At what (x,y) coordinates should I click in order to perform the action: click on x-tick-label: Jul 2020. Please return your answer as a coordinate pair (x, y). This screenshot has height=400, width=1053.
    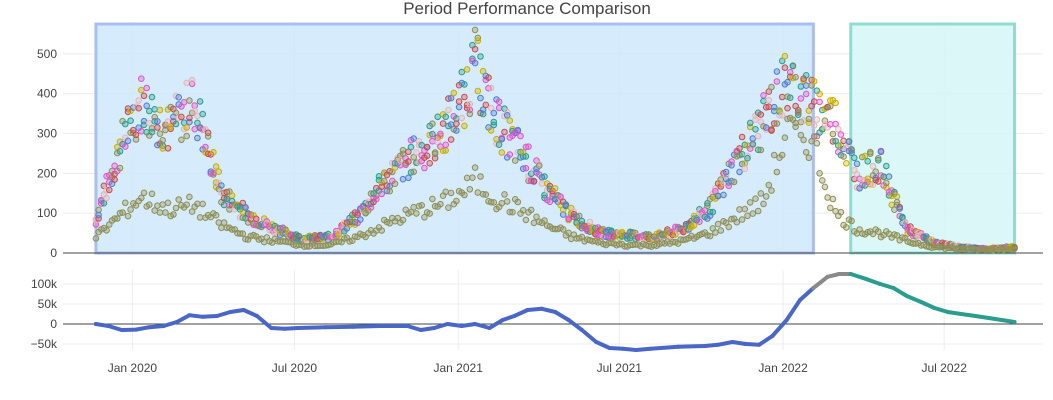
    Looking at the image, I should click on (295, 368).